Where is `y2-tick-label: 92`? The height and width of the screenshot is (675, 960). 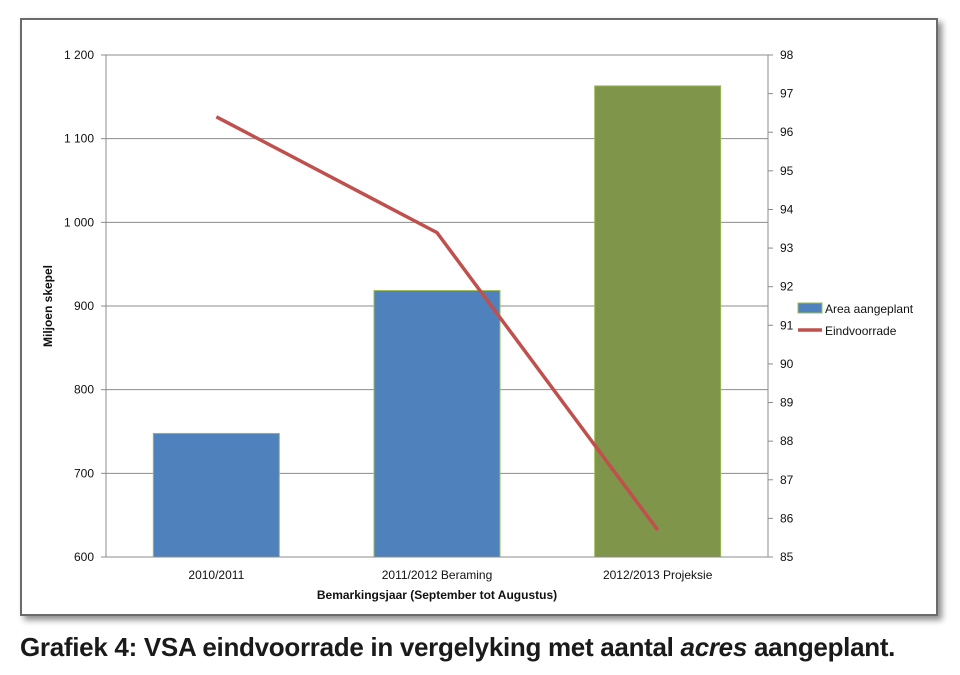 y2-tick-label: 92 is located at coordinates (787, 287).